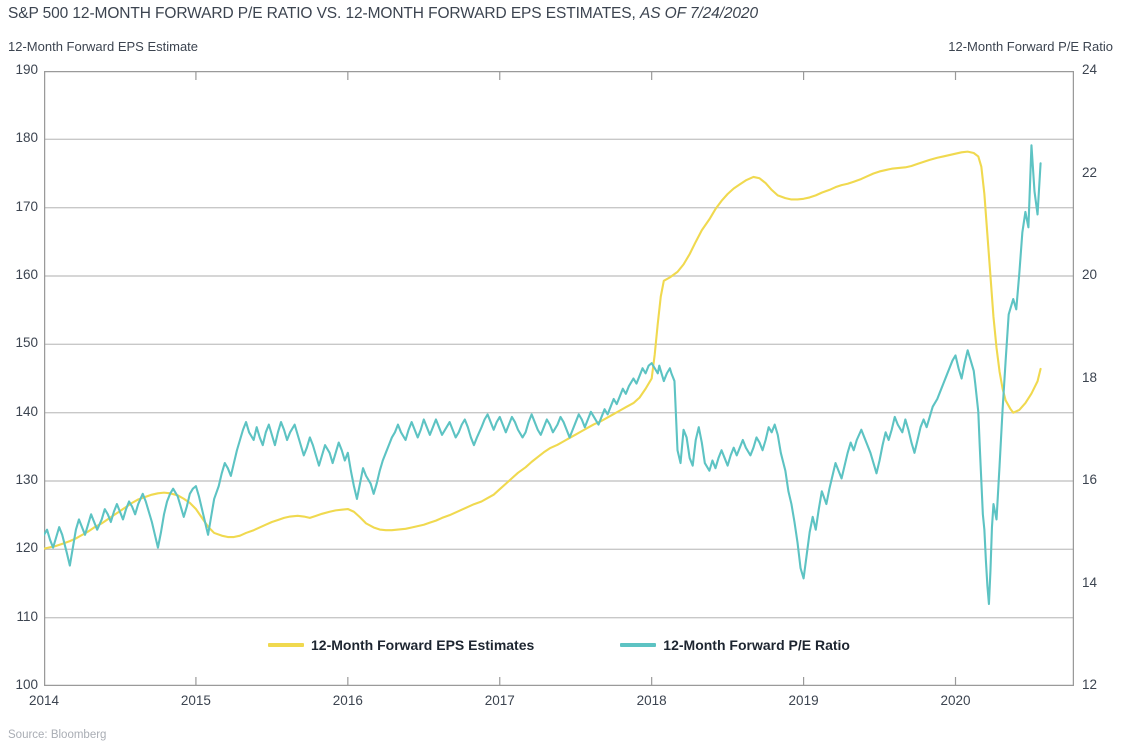 Image resolution: width=1121 pixels, height=752 pixels. I want to click on left-axis-tick-label: 190, so click(26, 69).